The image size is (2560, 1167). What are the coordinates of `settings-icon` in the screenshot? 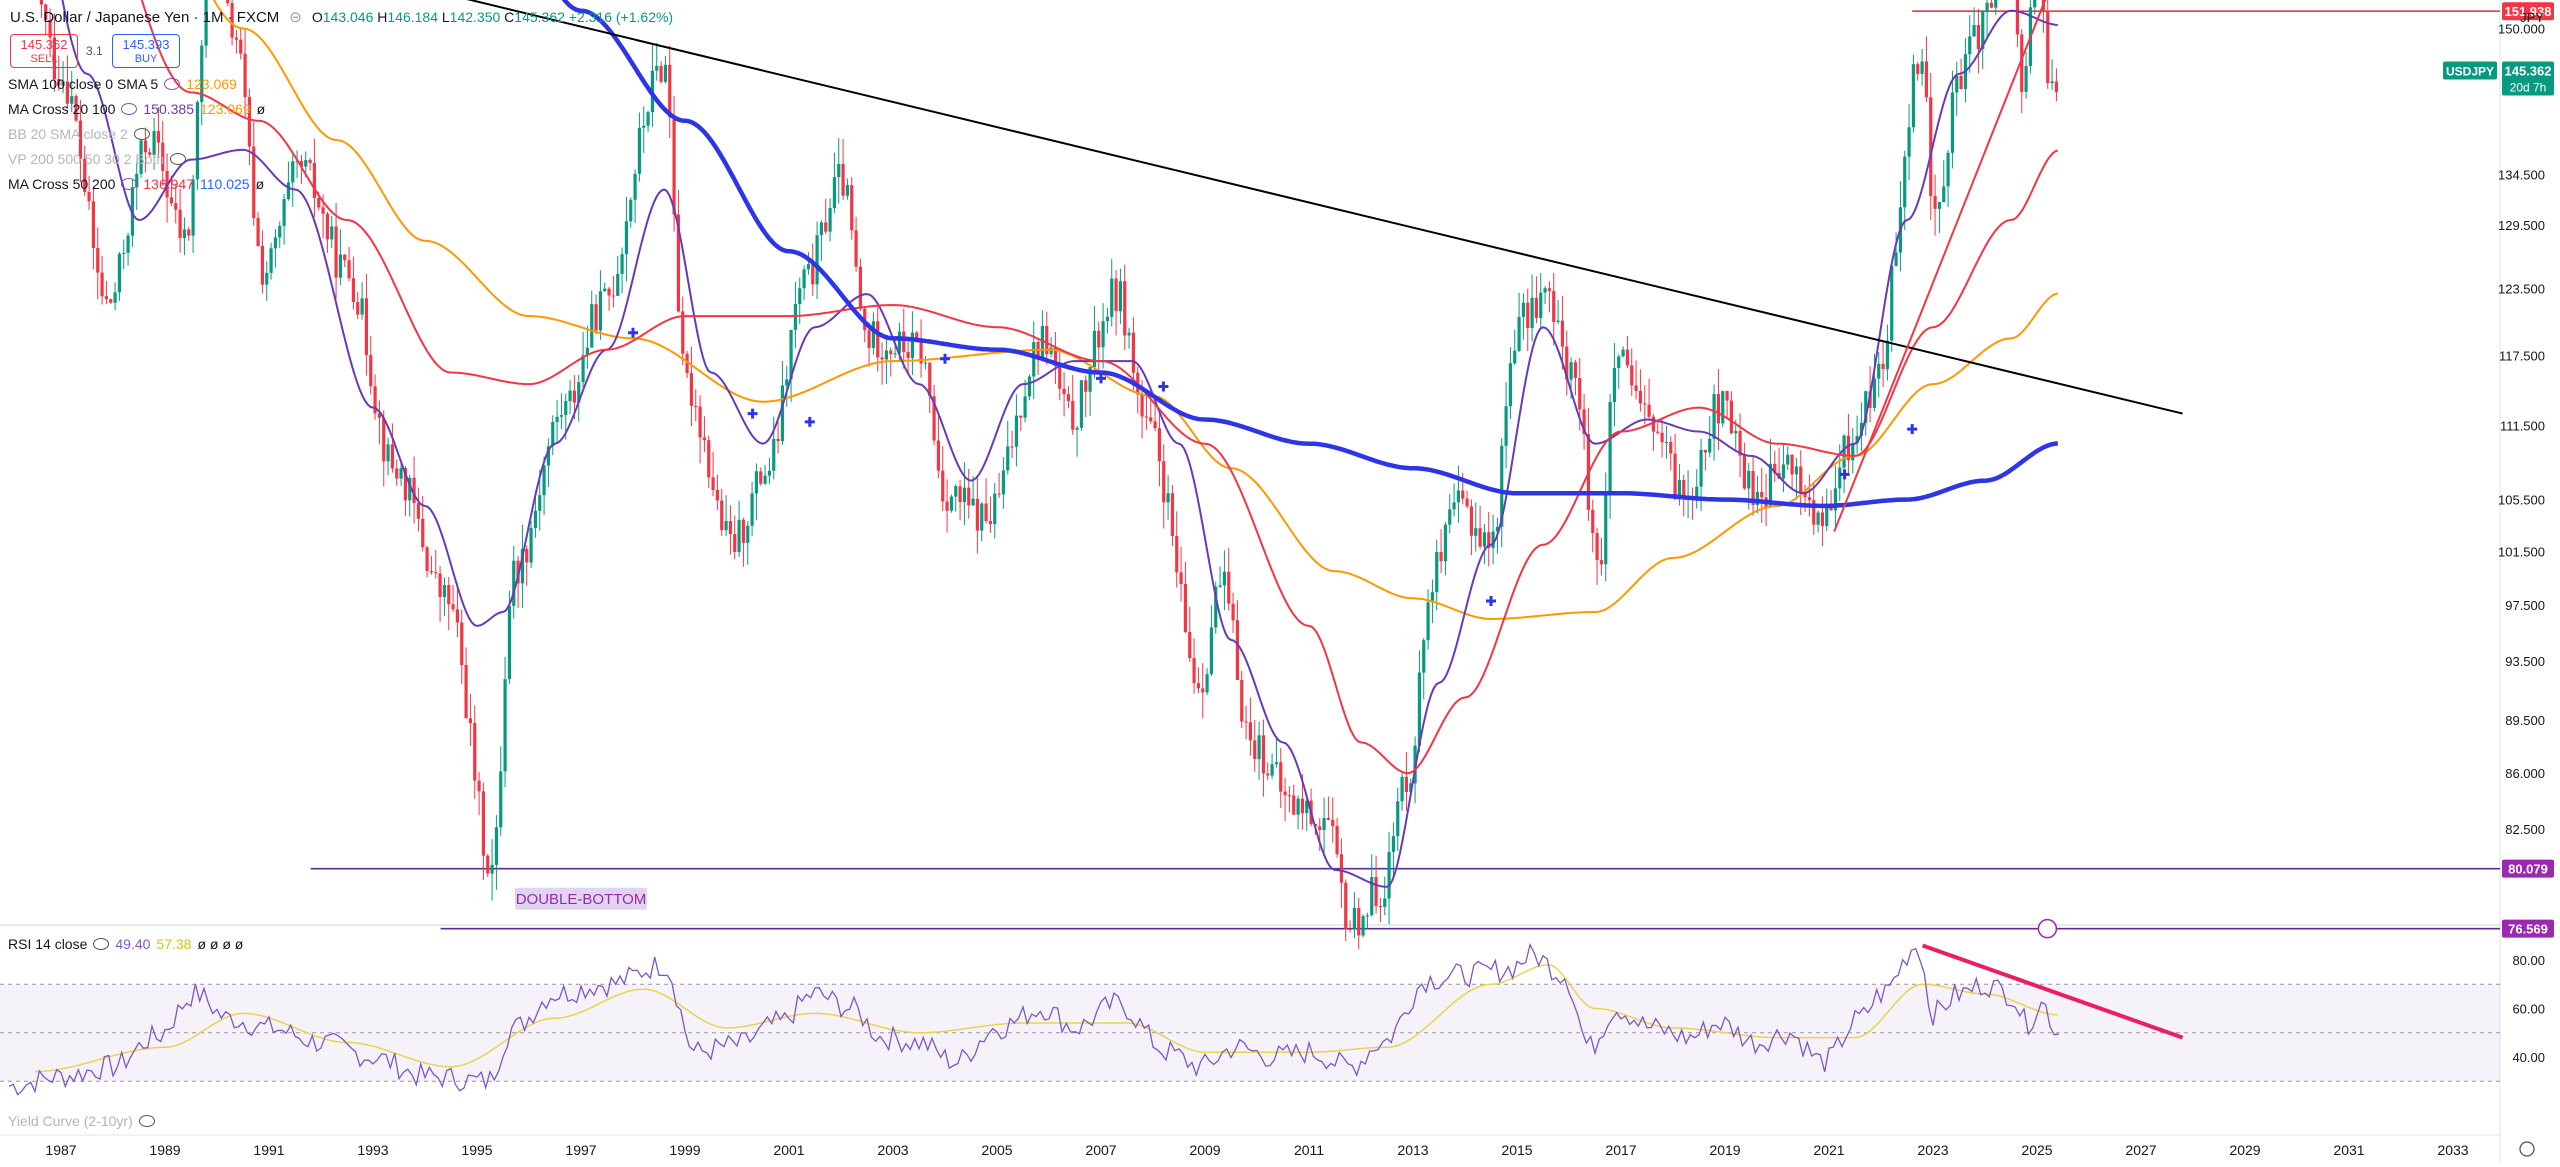 It's located at (2527, 1149).